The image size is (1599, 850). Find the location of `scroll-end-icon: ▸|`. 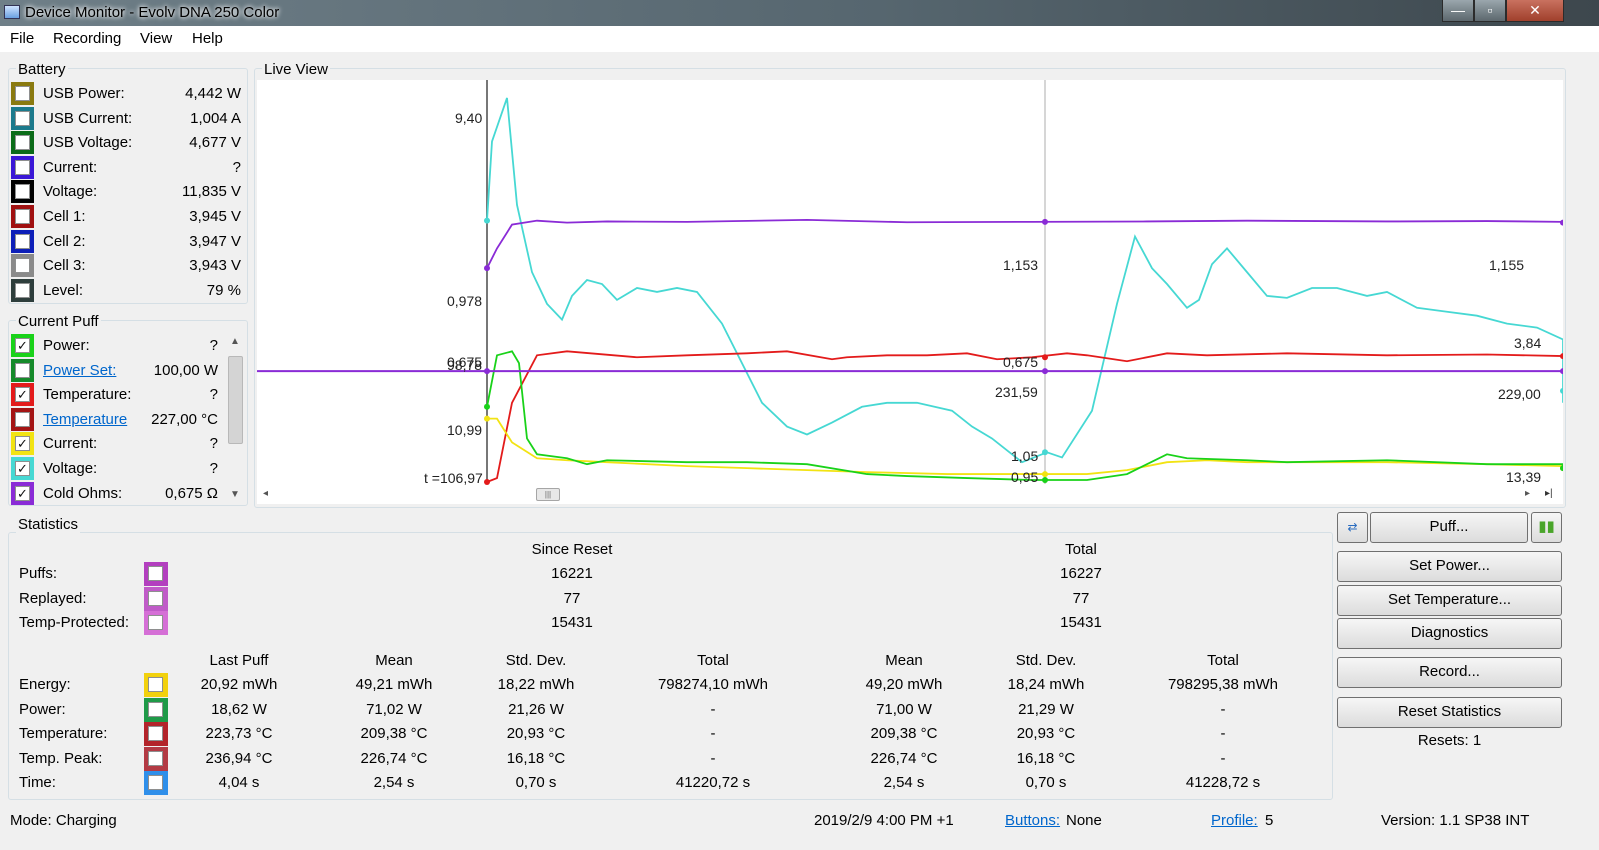

scroll-end-icon: ▸| is located at coordinates (1549, 493).